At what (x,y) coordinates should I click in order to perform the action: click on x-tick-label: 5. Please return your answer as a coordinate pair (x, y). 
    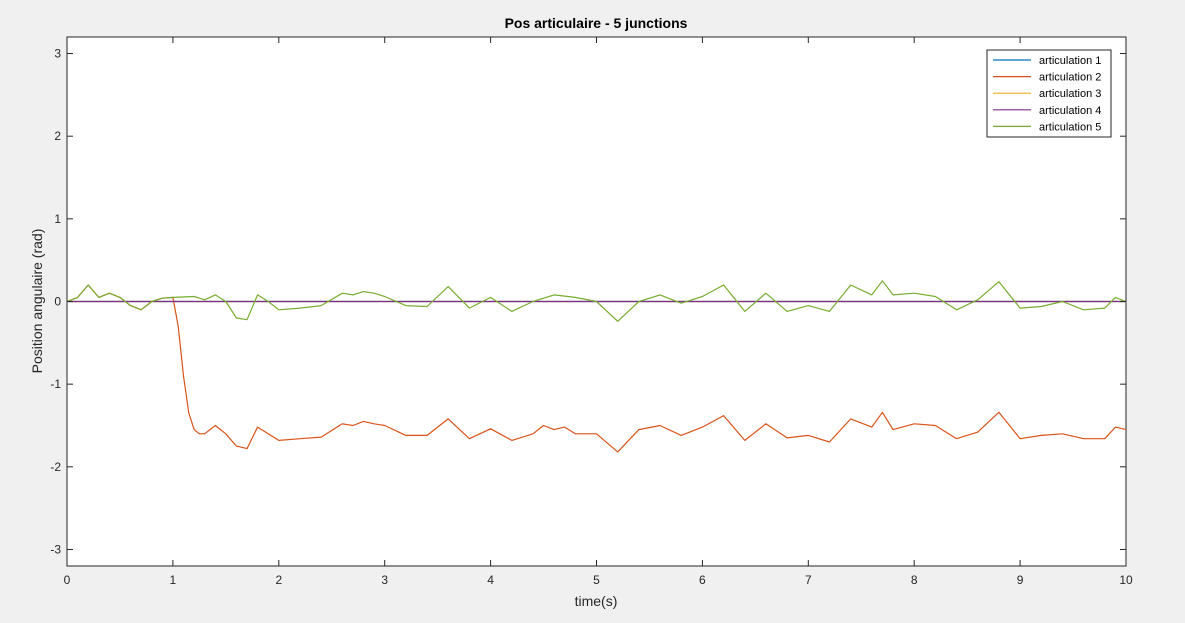
    Looking at the image, I should click on (596, 580).